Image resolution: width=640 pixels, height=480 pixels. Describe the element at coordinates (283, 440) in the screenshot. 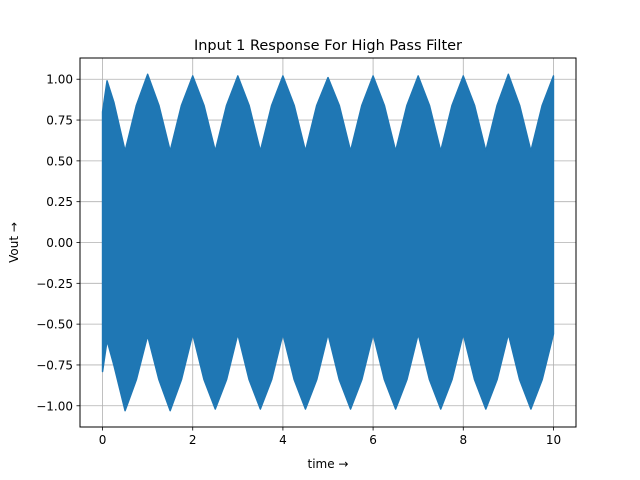

I see `x-tick-label: 4` at that location.